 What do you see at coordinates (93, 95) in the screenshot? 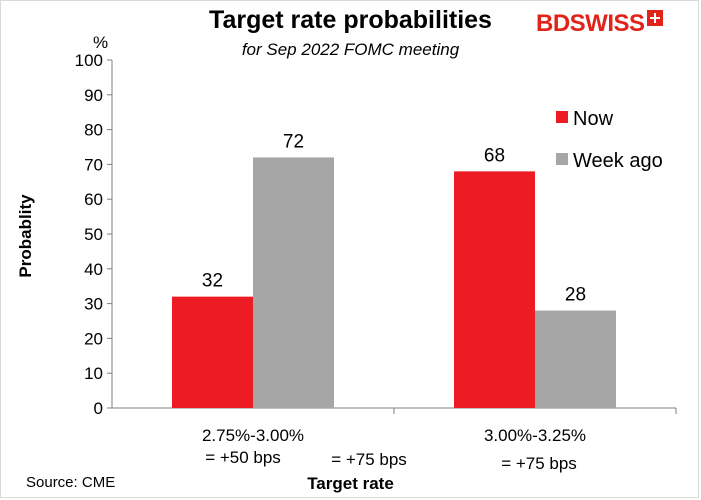
I see `y-tick-label: 90` at bounding box center [93, 95].